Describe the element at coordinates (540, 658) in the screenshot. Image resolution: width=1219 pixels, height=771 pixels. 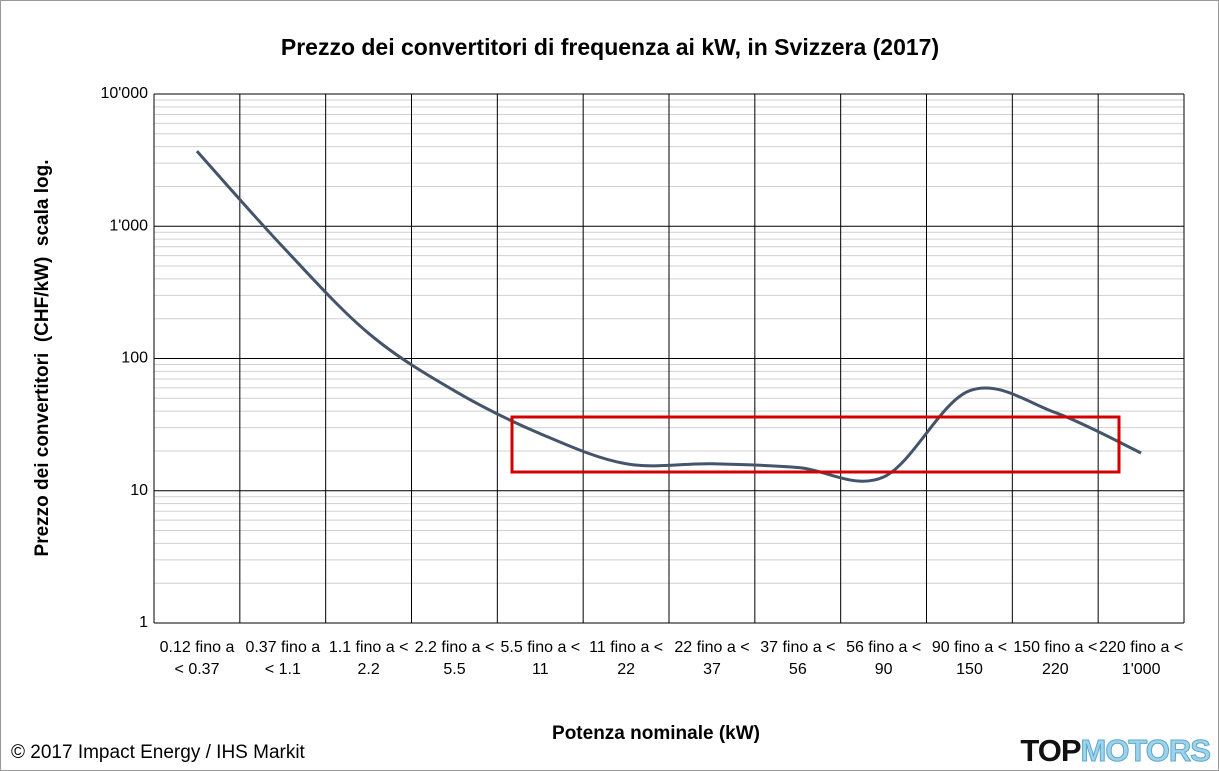
I see `x-tick-label: 5.5 fino a < 11` at that location.